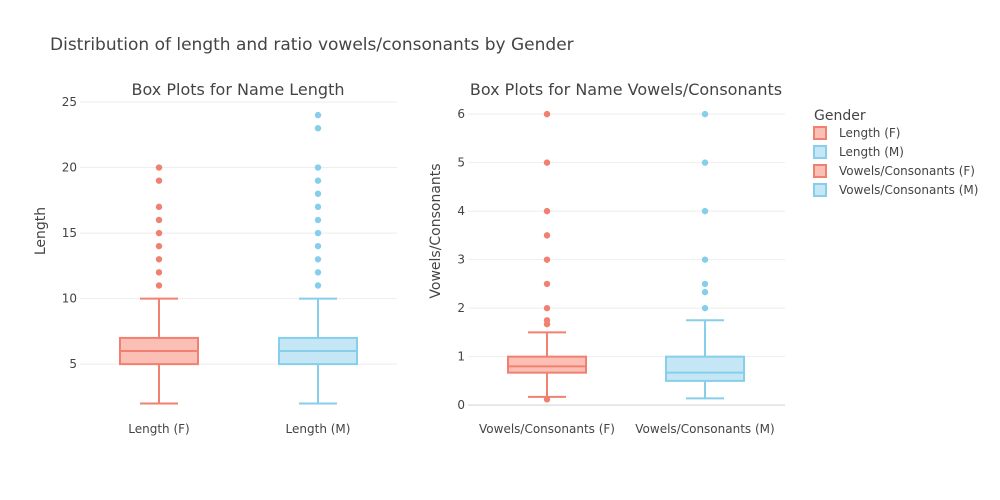  What do you see at coordinates (461, 405) in the screenshot?
I see `y-tick-label: 0` at bounding box center [461, 405].